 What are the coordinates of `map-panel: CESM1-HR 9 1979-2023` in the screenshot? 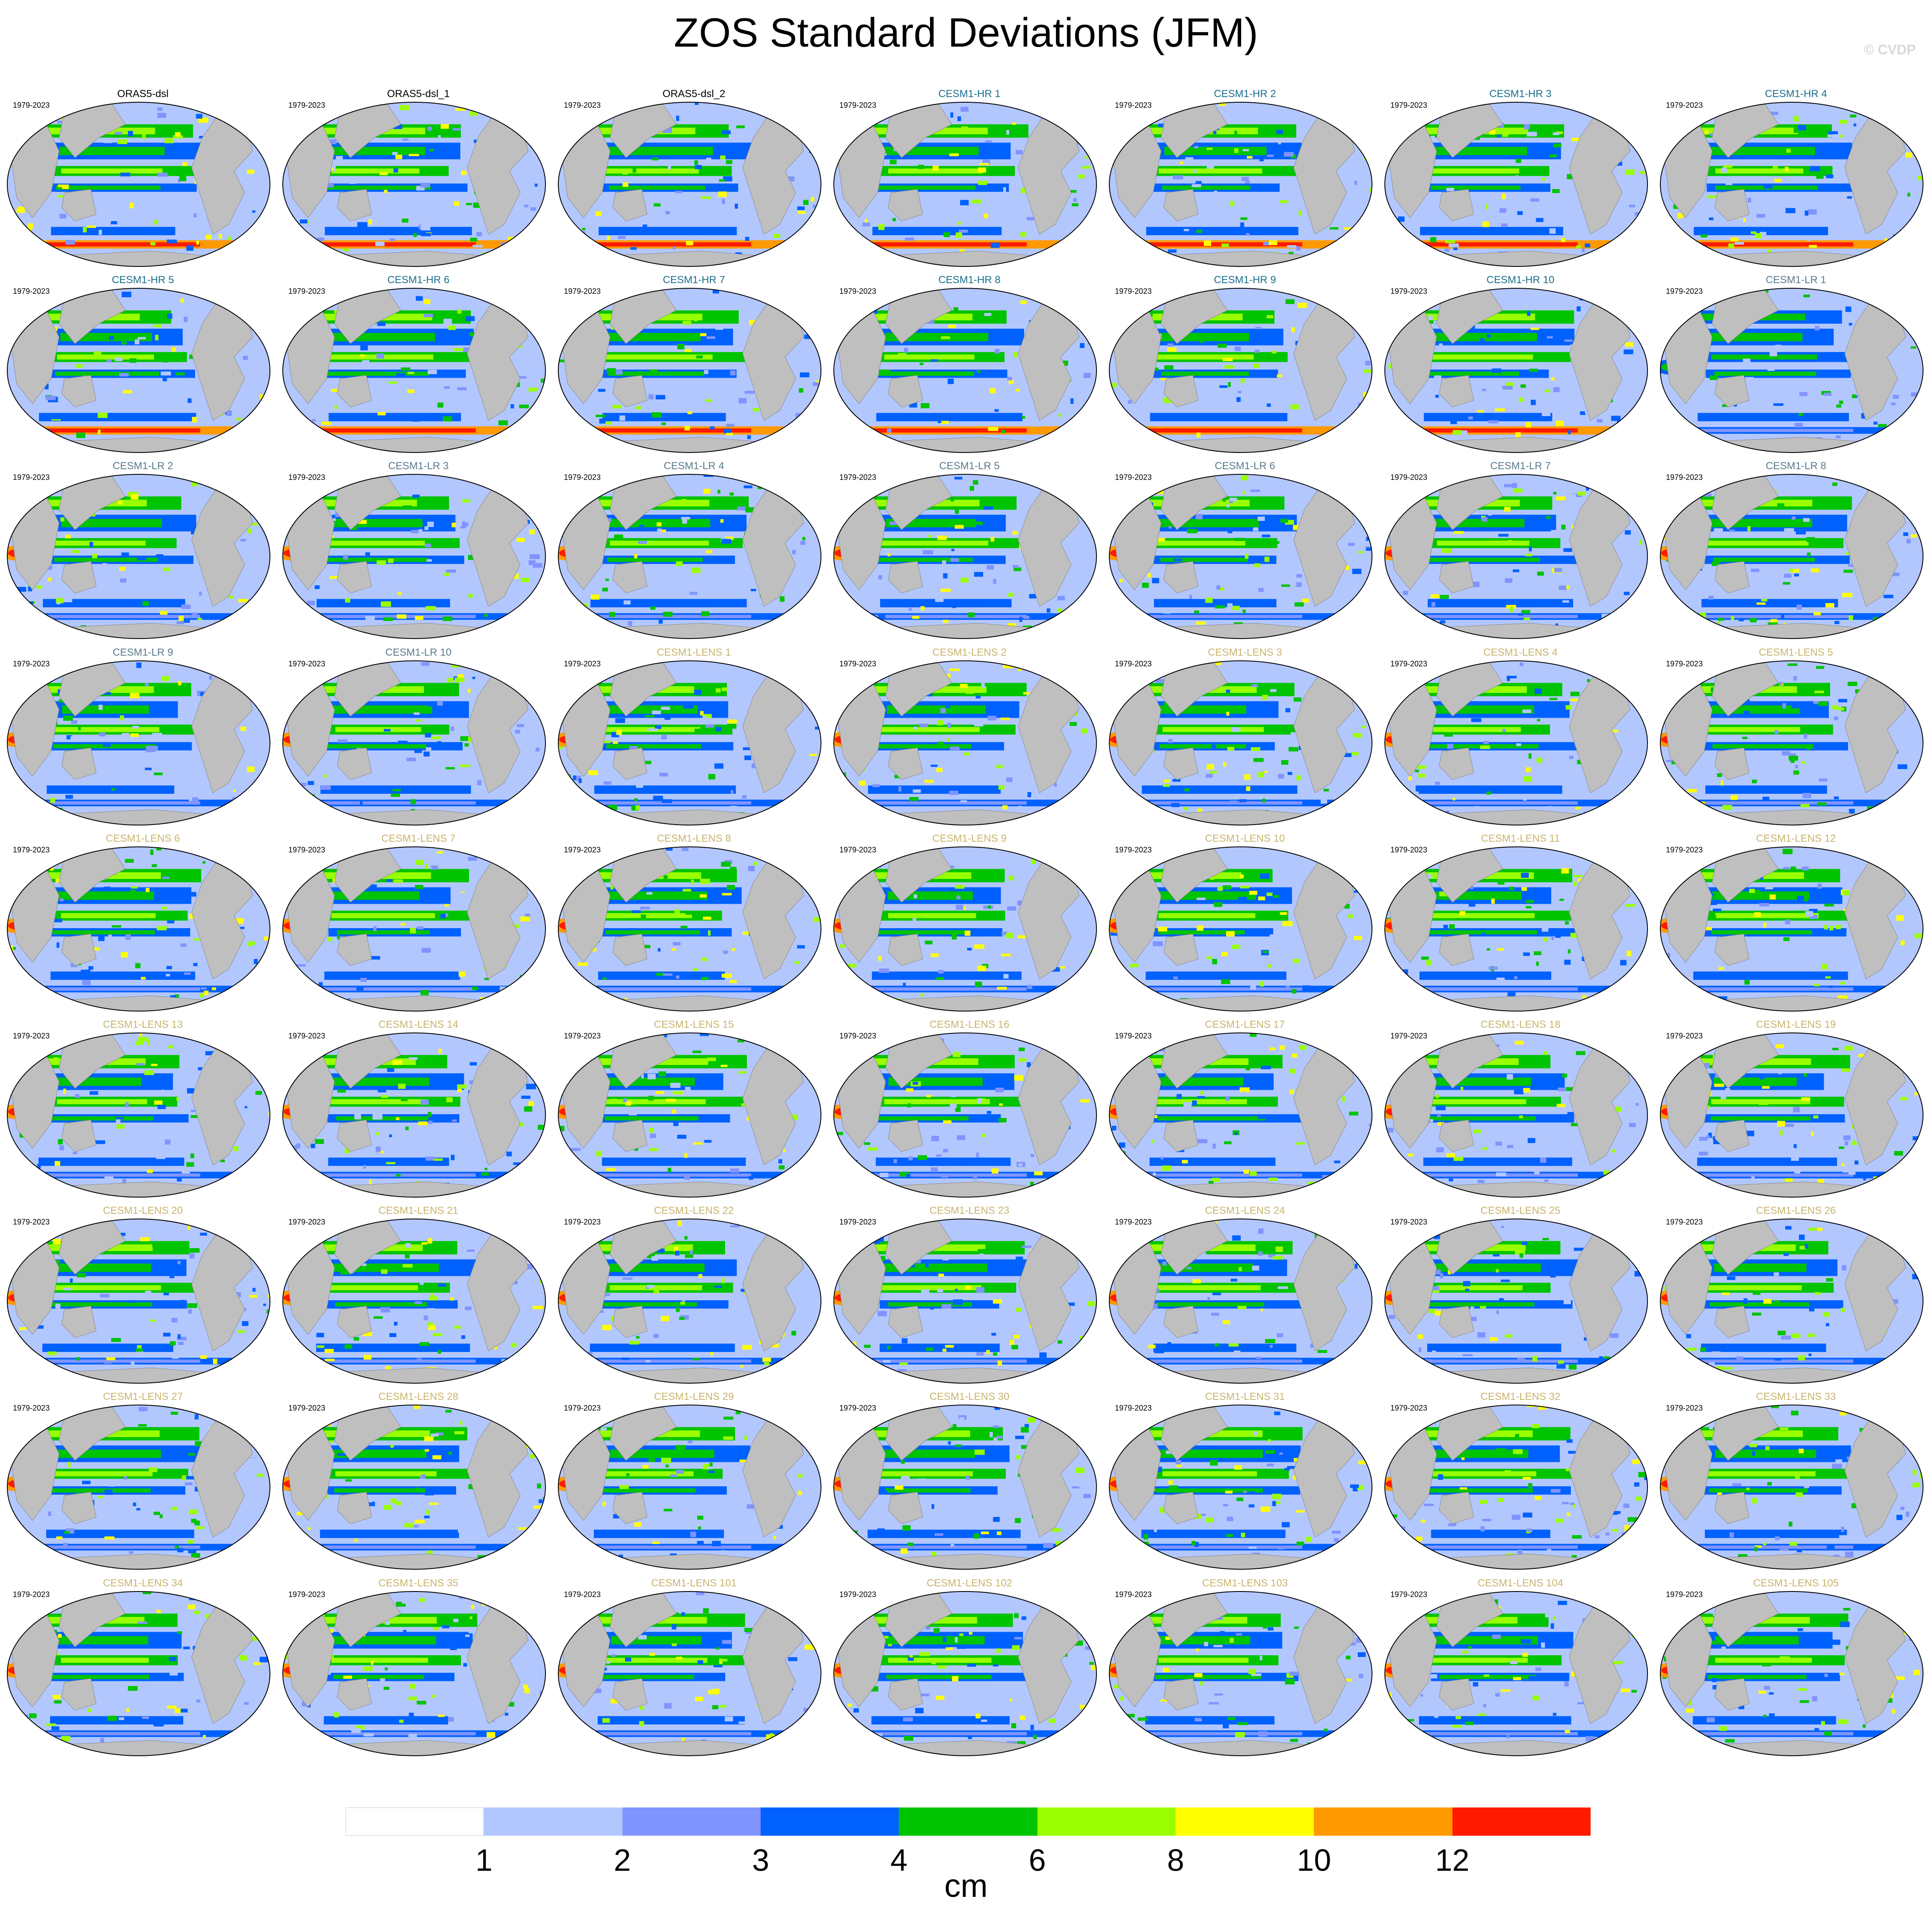 It's located at (1245, 366).